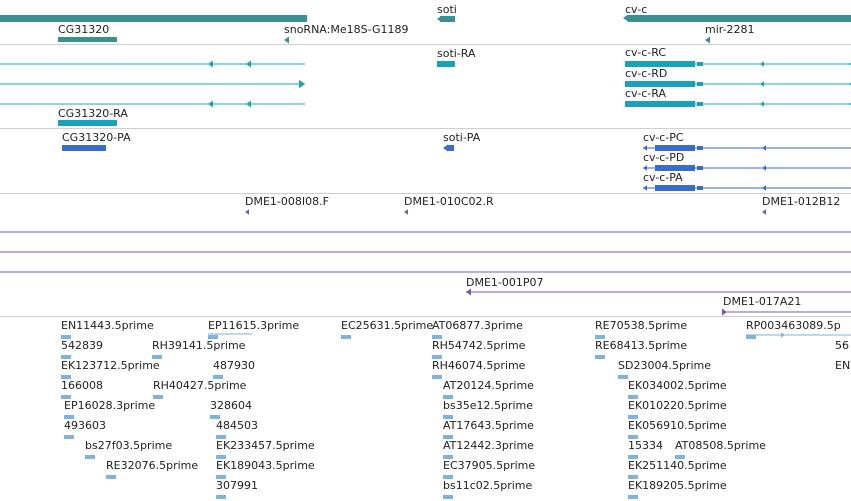  Describe the element at coordinates (489, 465) in the screenshot. I see `ests-feature-label: EC37905.5prime` at that location.